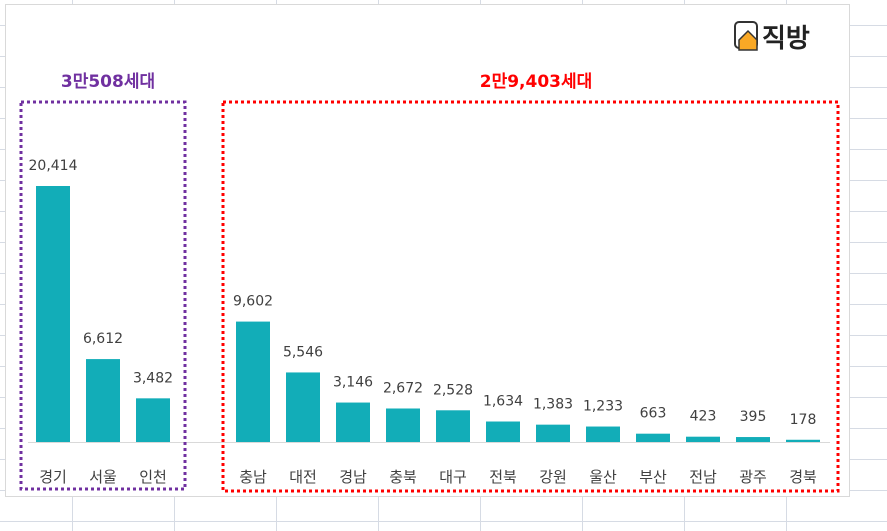 The image size is (887, 531). What do you see at coordinates (108, 82) in the screenshot?
I see `group-label: 3만508세대` at bounding box center [108, 82].